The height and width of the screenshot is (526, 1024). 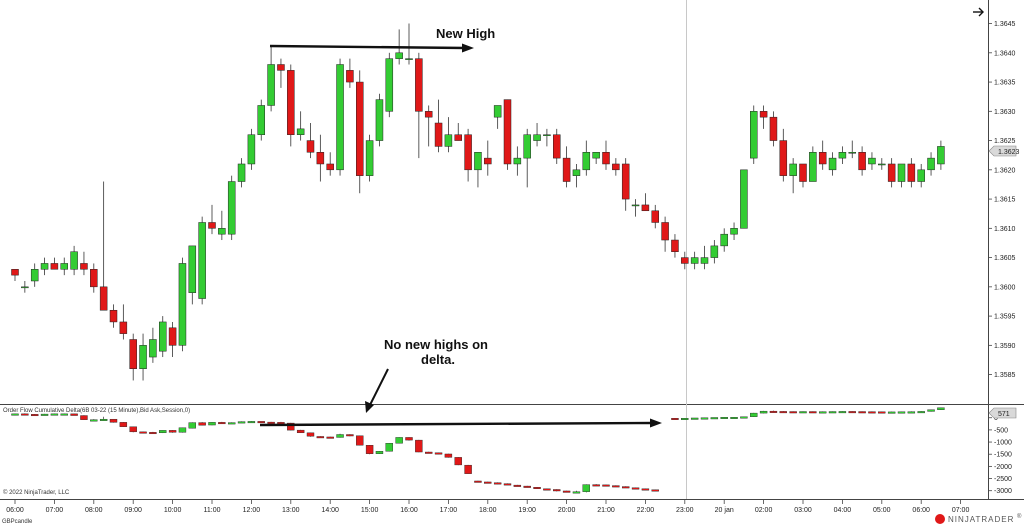 What do you see at coordinates (1005, 141) in the screenshot?
I see `price-axis-label: 1.3625` at bounding box center [1005, 141].